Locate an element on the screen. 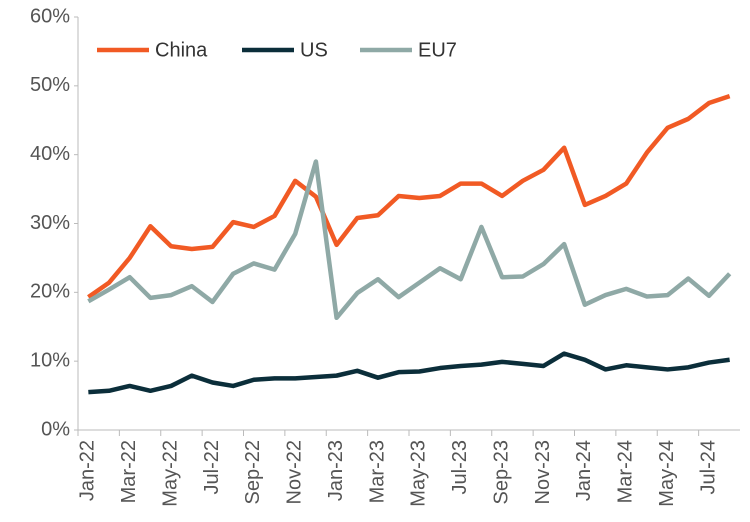  x-tick-label: Jul-23 is located at coordinates (460, 467).